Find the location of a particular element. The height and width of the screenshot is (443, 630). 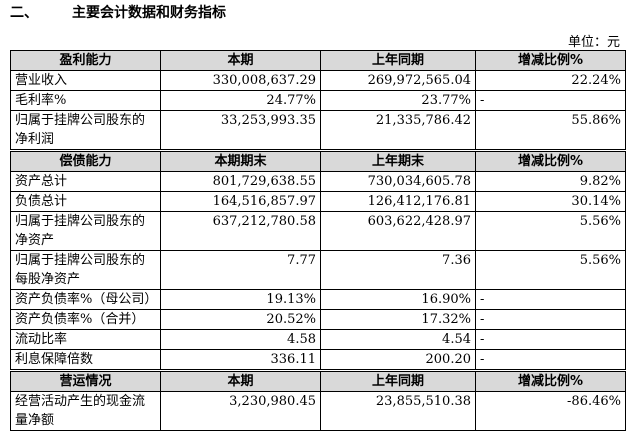

data-row: 资产负债率%（合并） 20.52% 17.32% - is located at coordinates (318, 319).